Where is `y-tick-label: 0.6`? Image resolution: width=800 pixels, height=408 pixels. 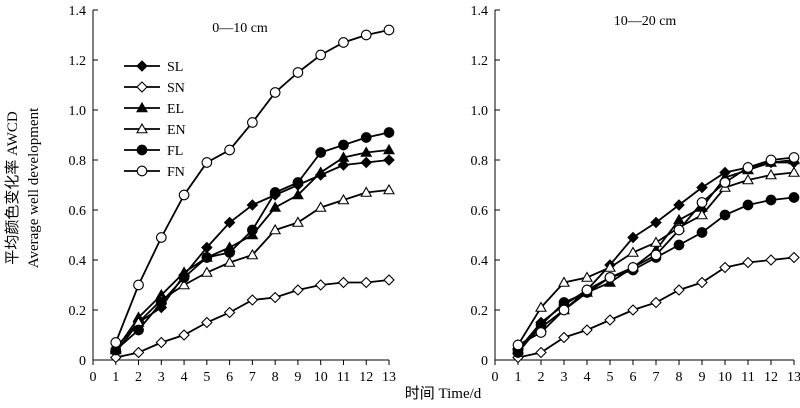 y-tick-label: 0.6 is located at coordinates (480, 211).